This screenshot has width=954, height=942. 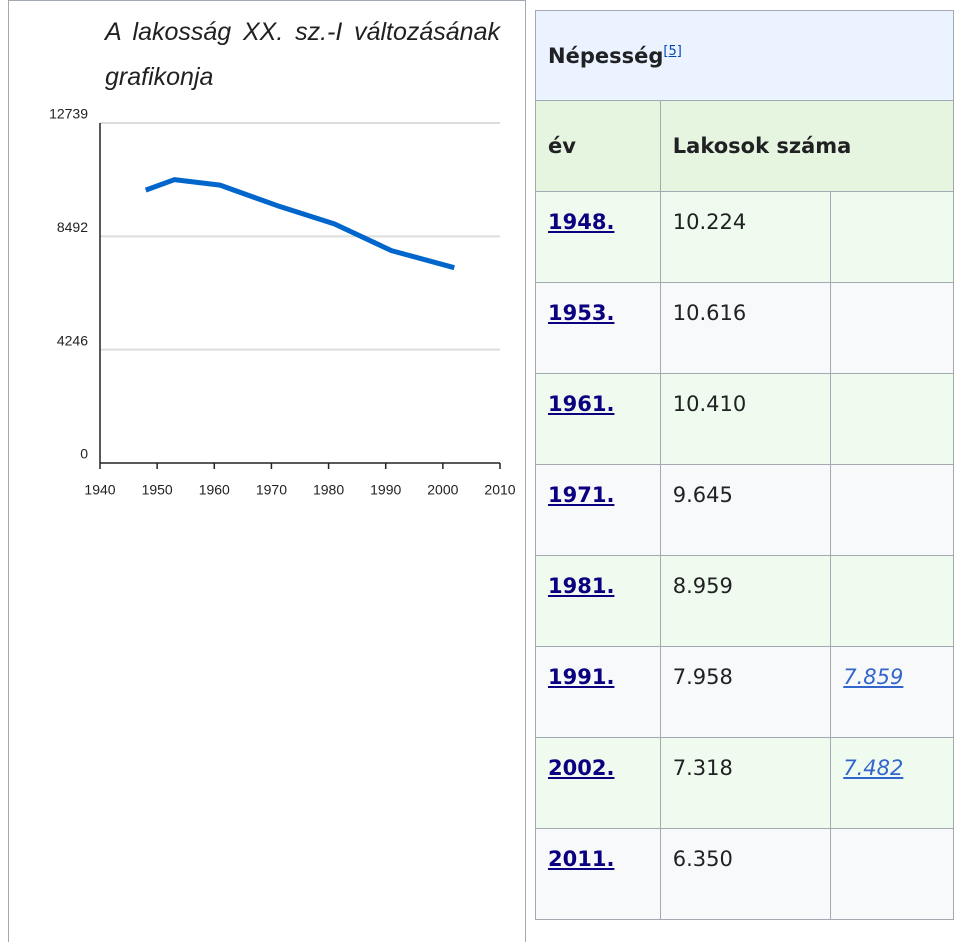 I want to click on table-header: Népesség[5], so click(x=744, y=55).